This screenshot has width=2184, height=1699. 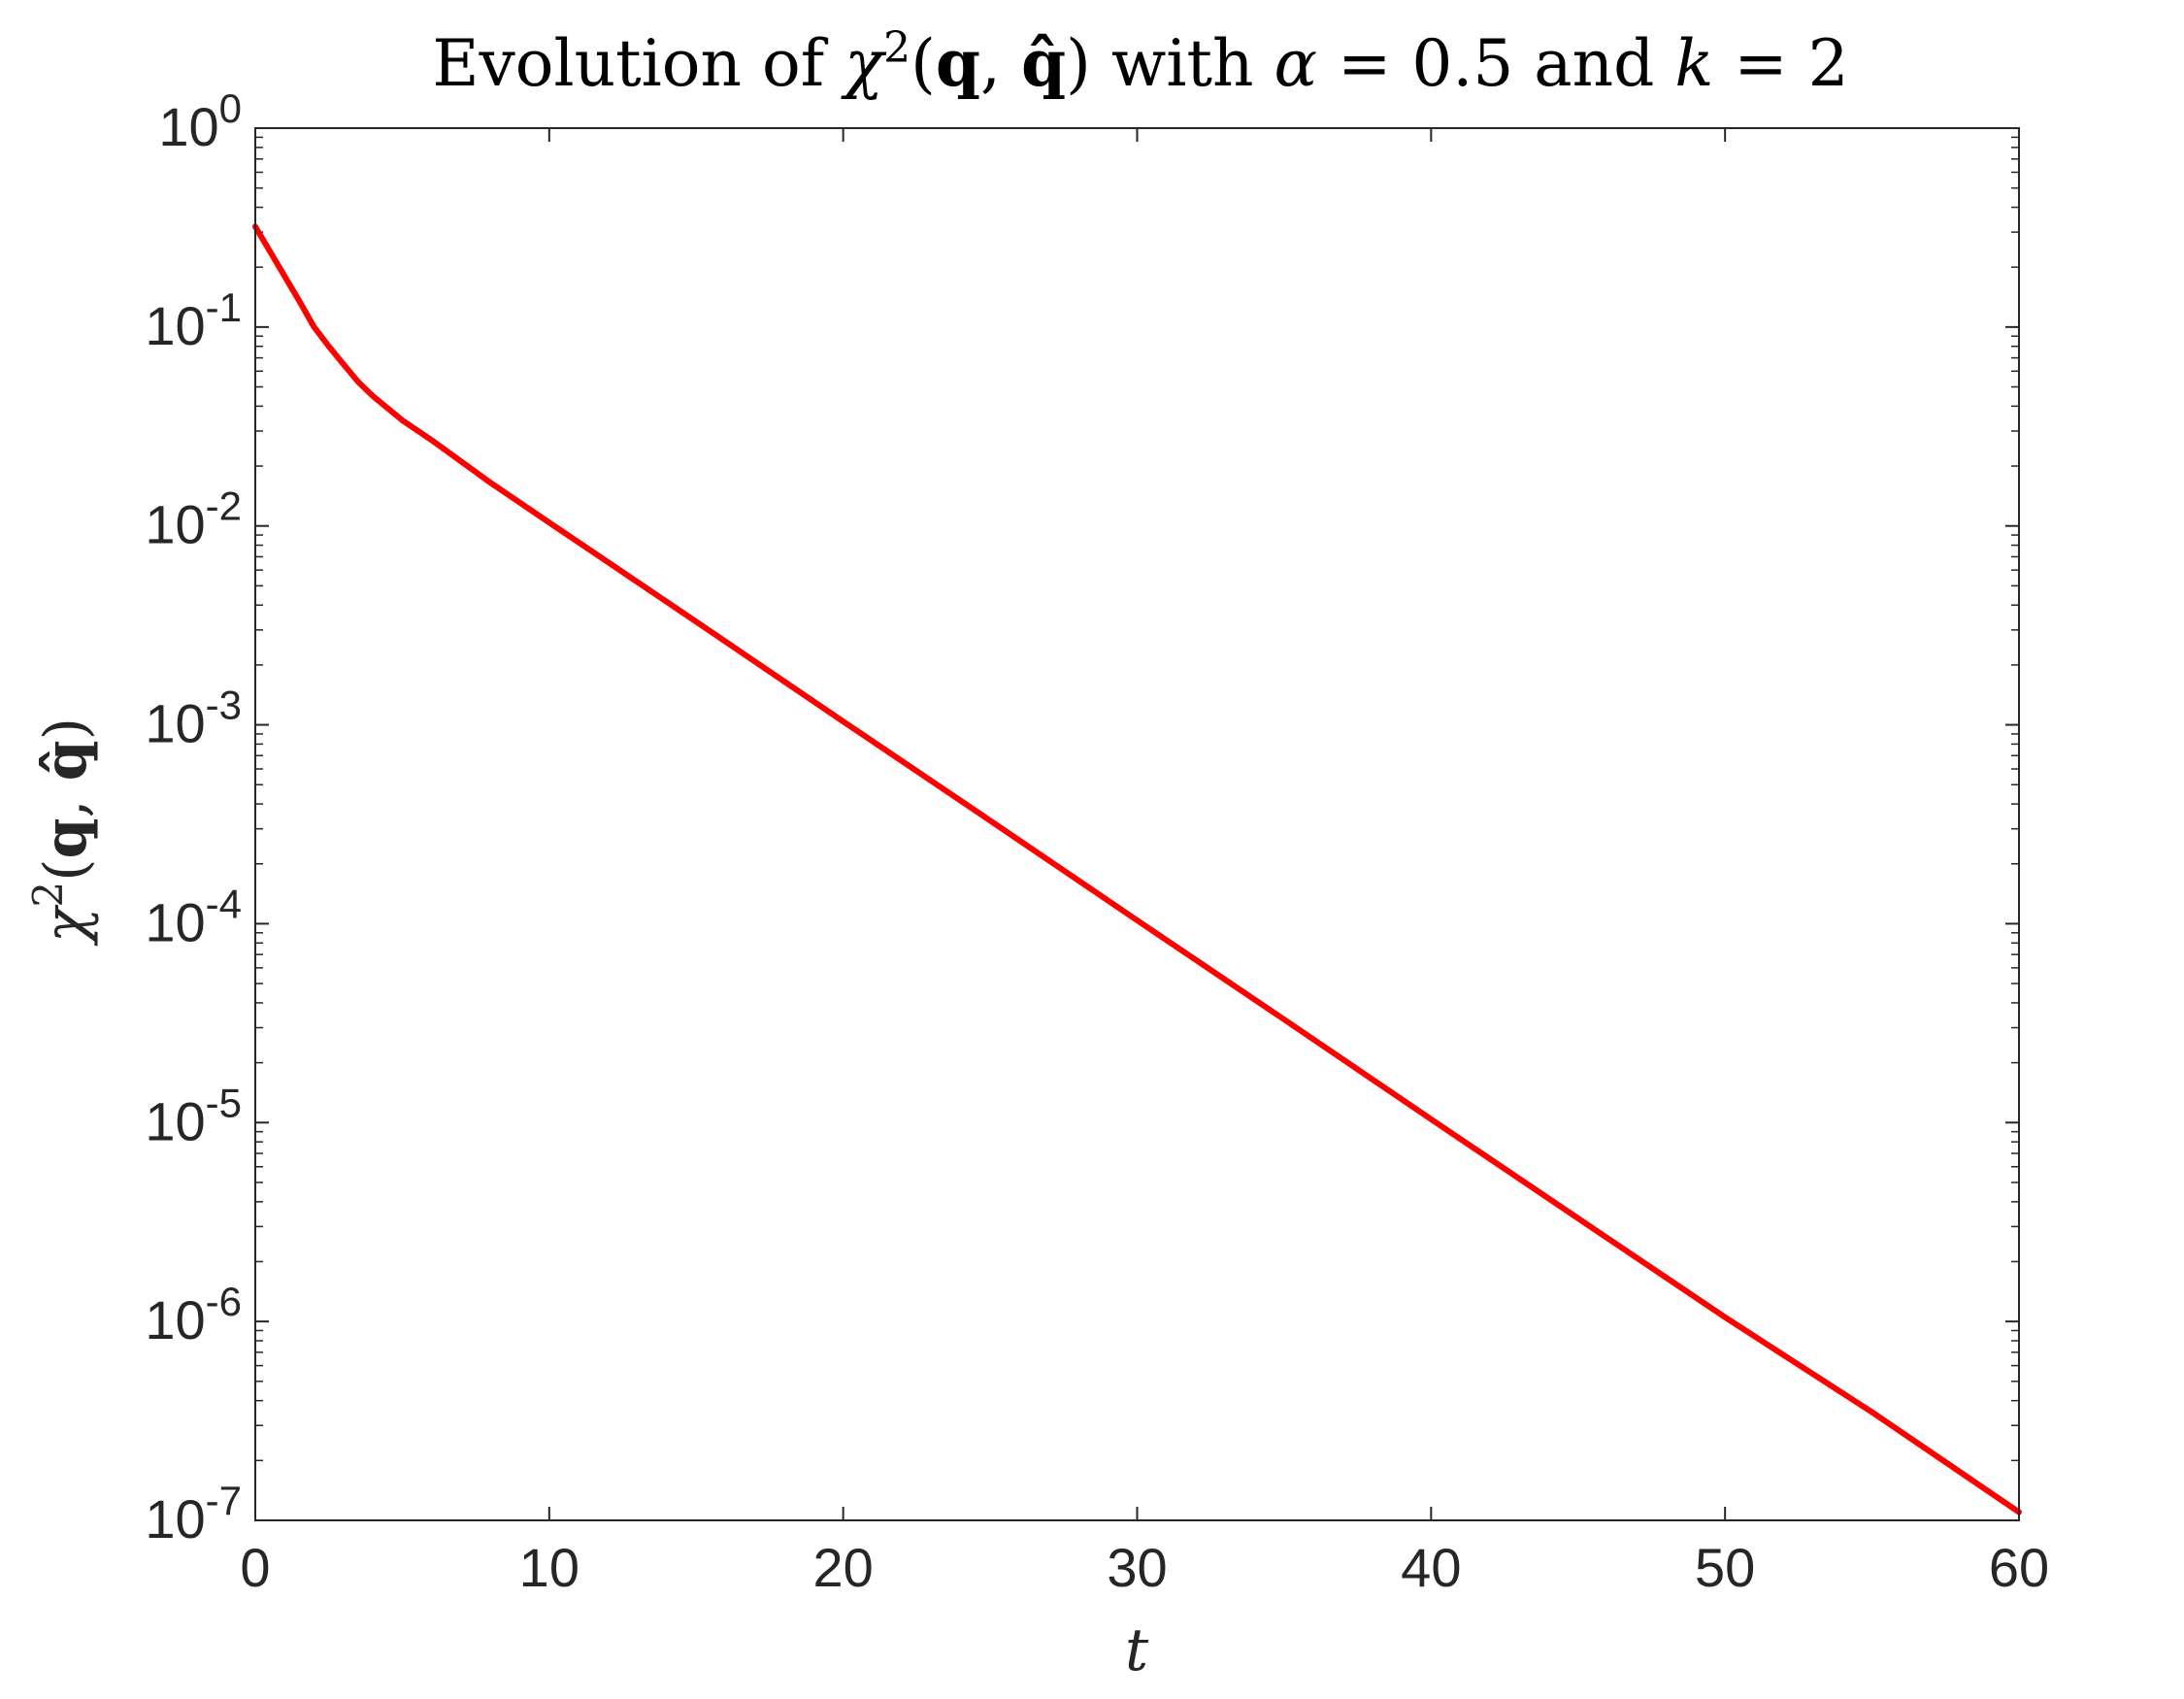 I want to click on title-alpha: α, so click(x=1296, y=63).